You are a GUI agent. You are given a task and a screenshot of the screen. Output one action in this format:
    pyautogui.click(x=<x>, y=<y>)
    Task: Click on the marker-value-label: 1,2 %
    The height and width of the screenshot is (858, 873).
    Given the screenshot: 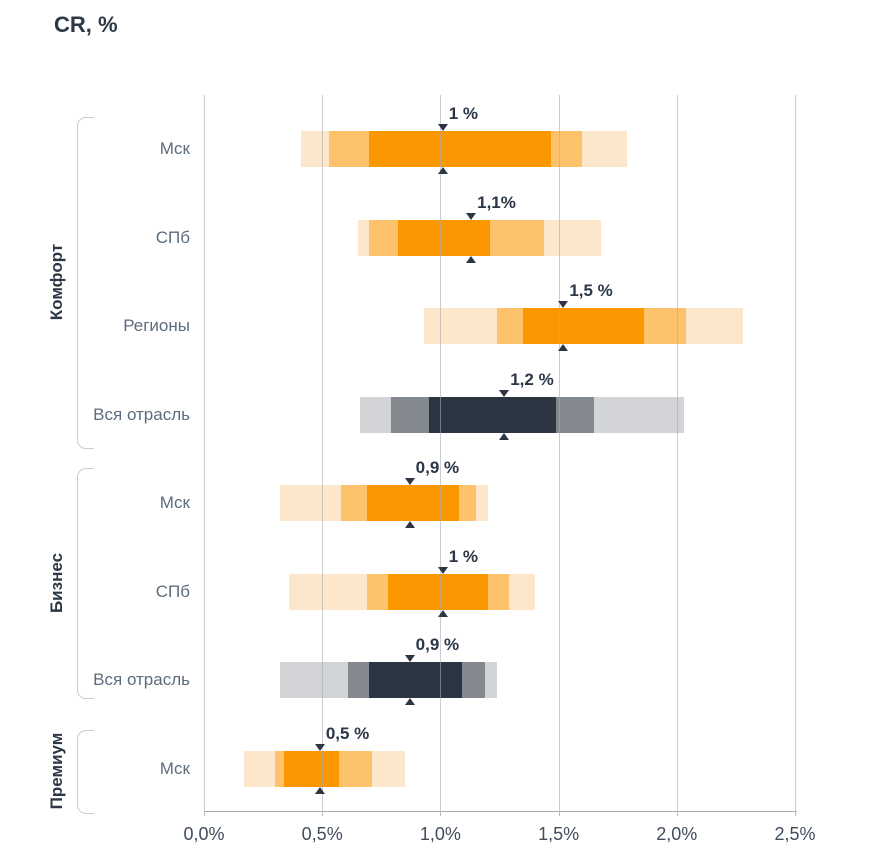 What is the action you would take?
    pyautogui.click(x=532, y=379)
    